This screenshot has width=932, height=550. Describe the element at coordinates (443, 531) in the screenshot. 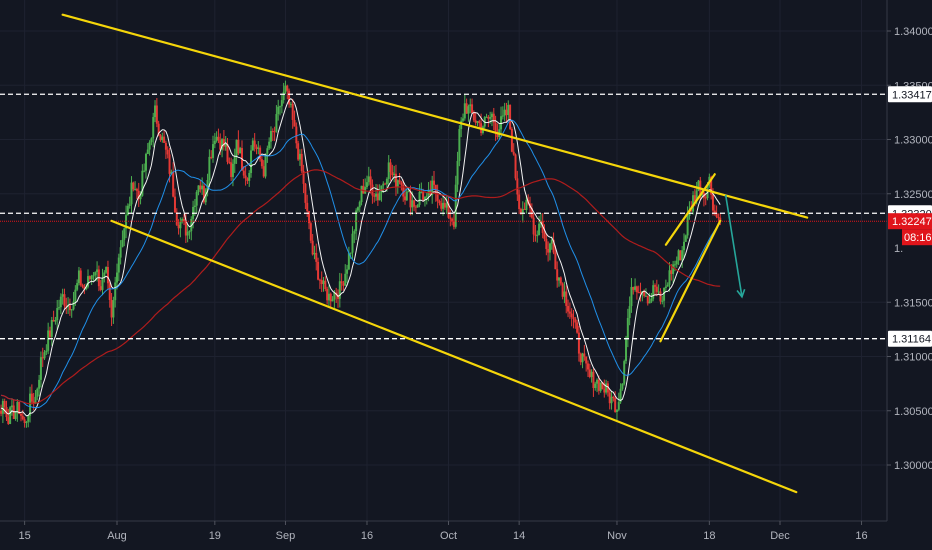

I see `time-axis: 15 Aug 19 Sep 16 Oct 14 Nov 18 Dec 16` at that location.